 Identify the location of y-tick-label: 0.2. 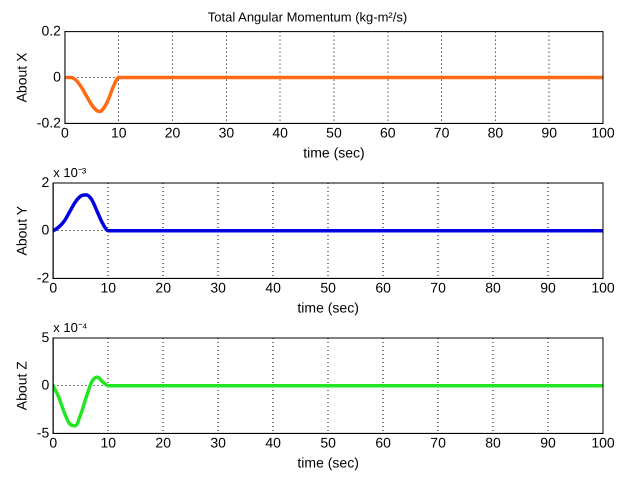
(51, 30).